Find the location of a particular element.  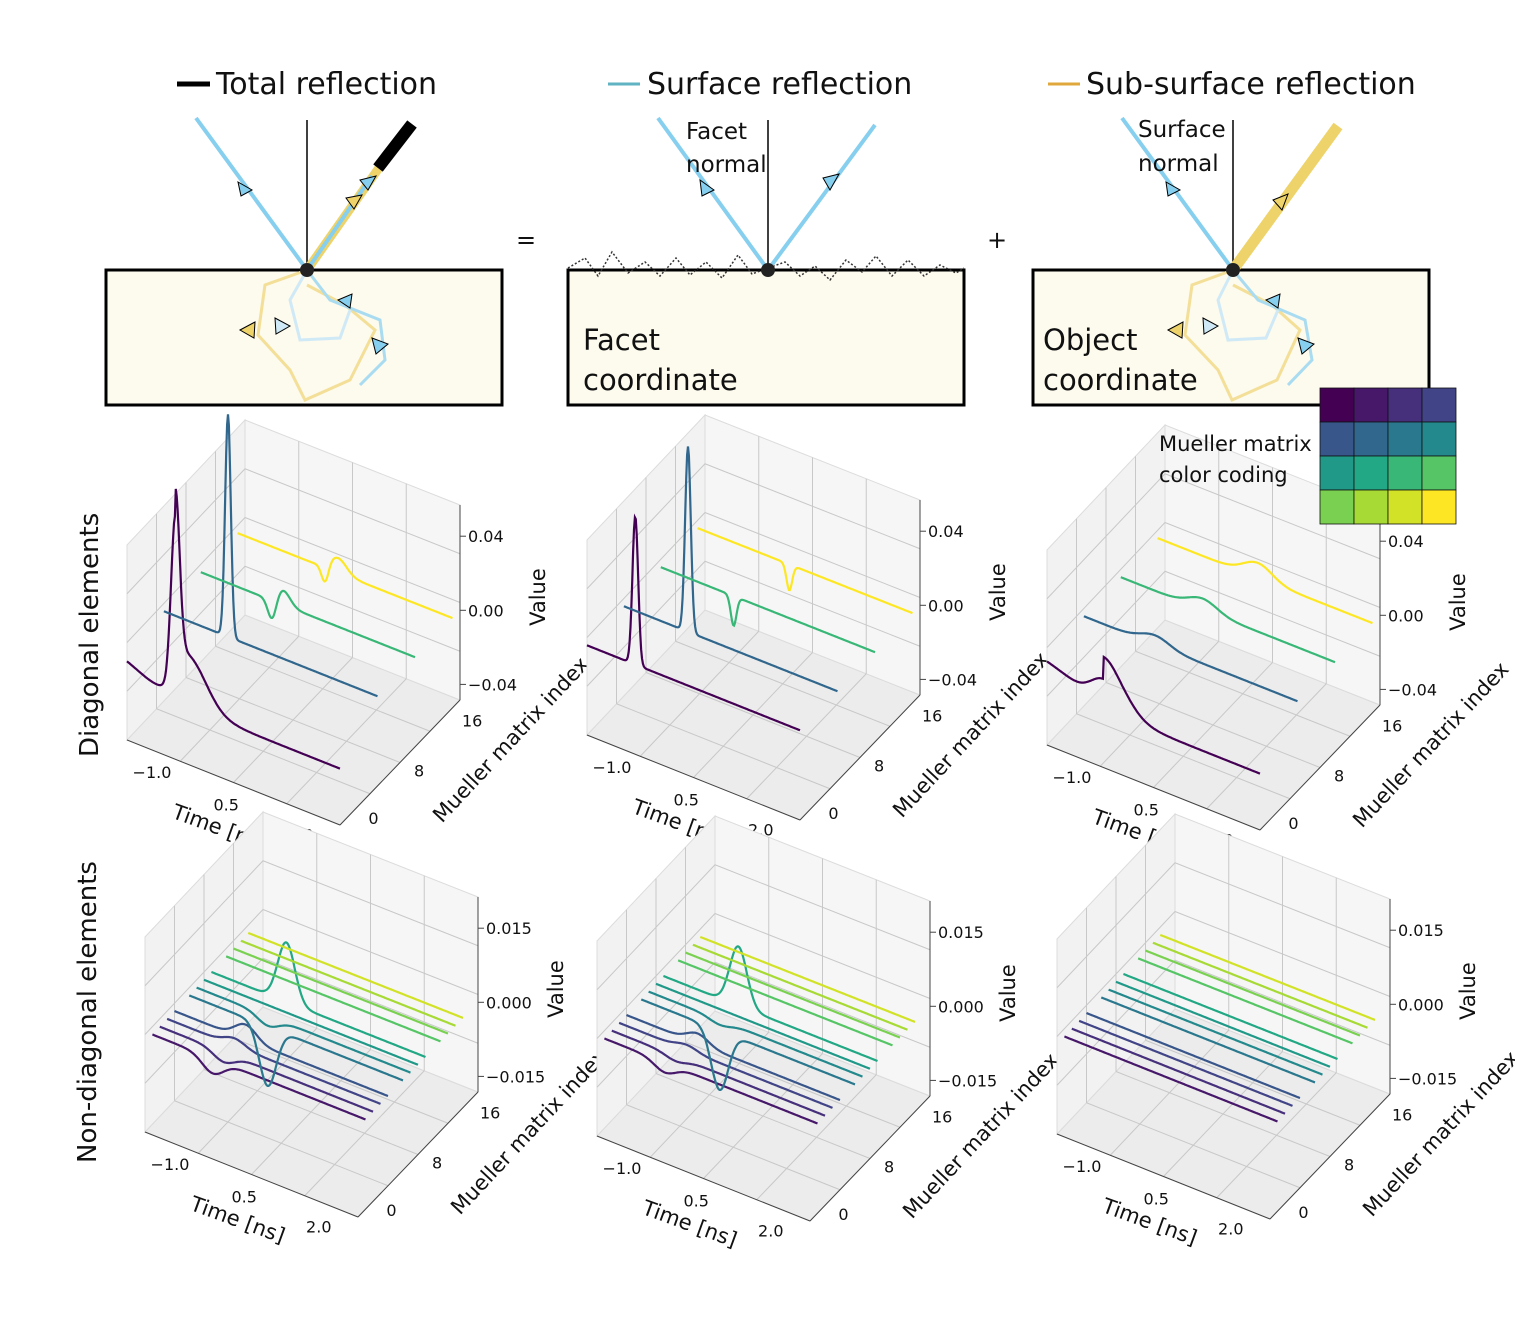

legend-total-label: Total reflection is located at coordinates (326, 84).